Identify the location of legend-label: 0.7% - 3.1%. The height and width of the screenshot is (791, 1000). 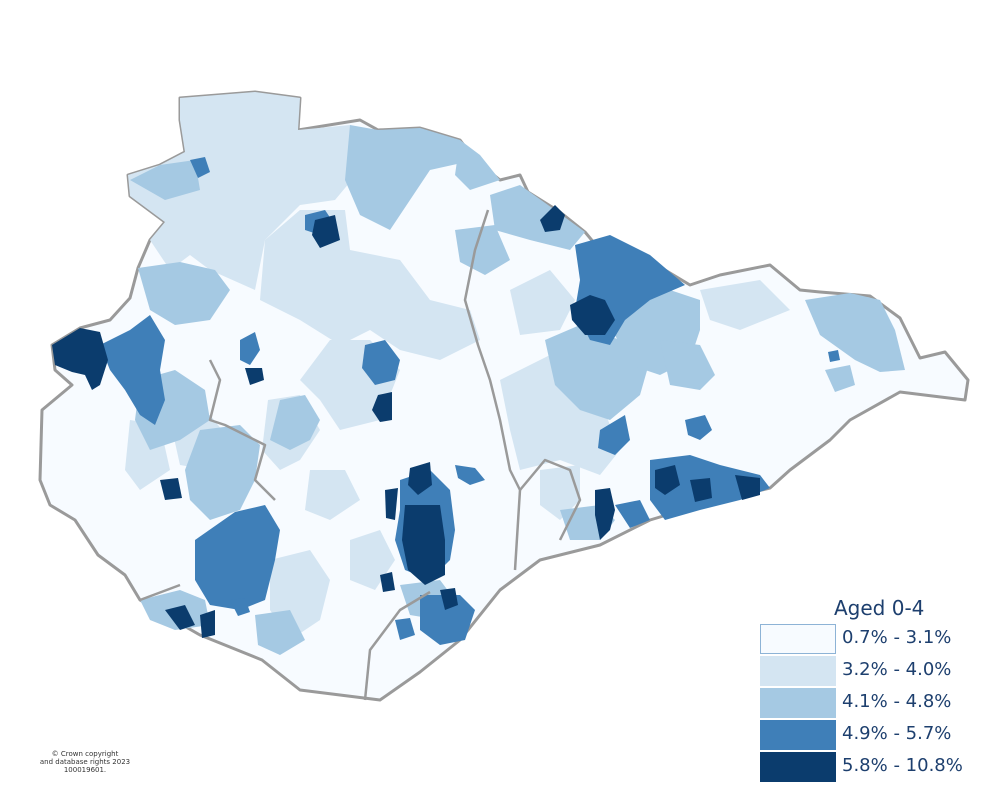
(897, 637).